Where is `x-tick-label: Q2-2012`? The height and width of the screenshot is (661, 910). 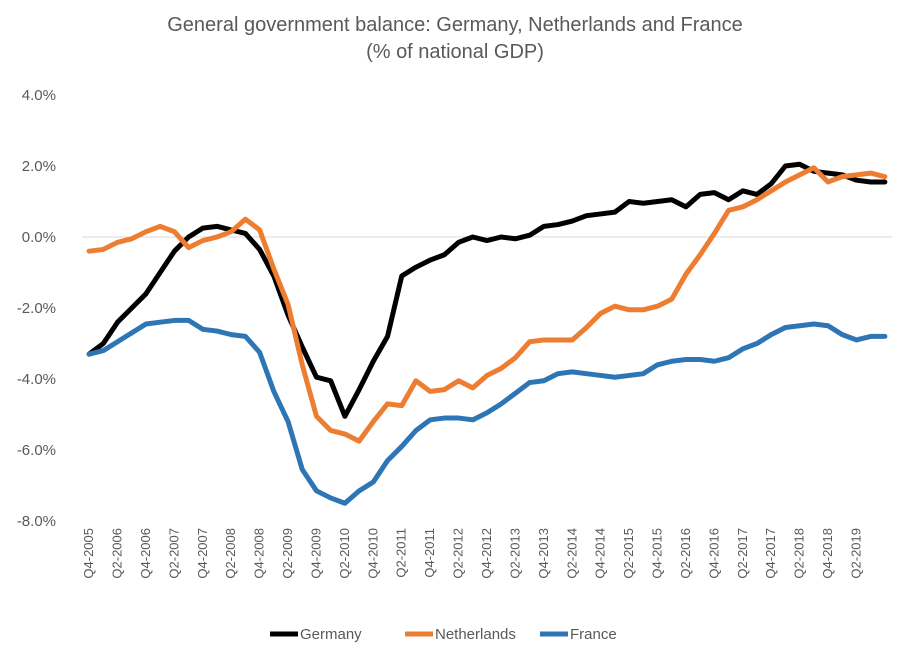 x-tick-label: Q2-2012 is located at coordinates (458, 553).